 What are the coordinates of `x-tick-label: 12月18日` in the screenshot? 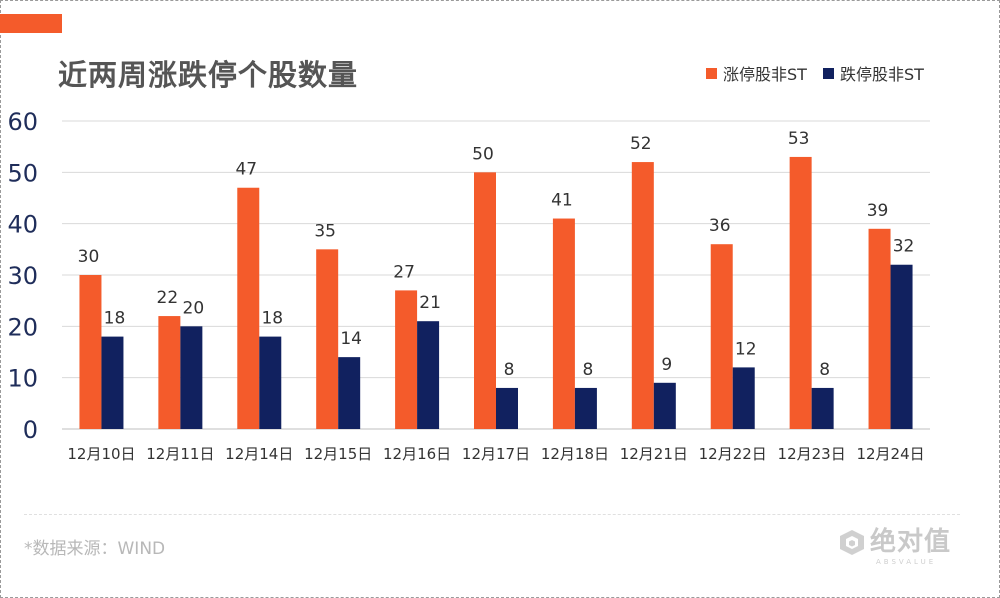 It's located at (575, 454).